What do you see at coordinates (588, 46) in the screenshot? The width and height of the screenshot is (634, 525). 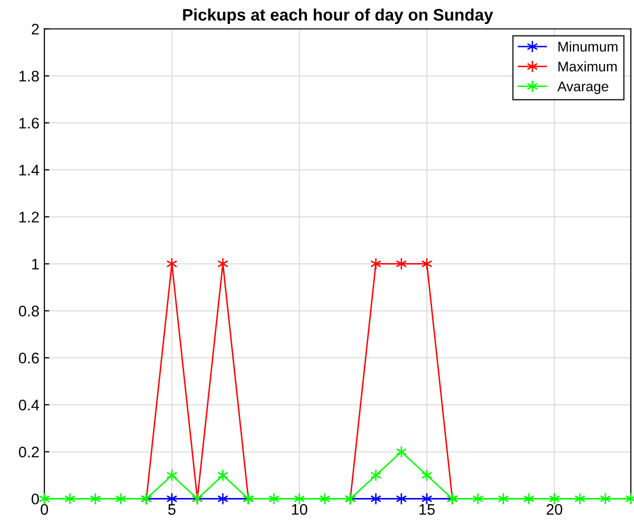 I see `legend-label: Minumum` at bounding box center [588, 46].